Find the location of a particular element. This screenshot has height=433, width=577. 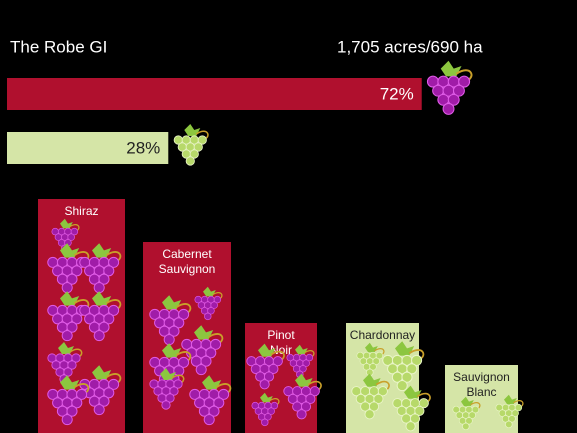

variety-label-line: Noir is located at coordinates (281, 350).